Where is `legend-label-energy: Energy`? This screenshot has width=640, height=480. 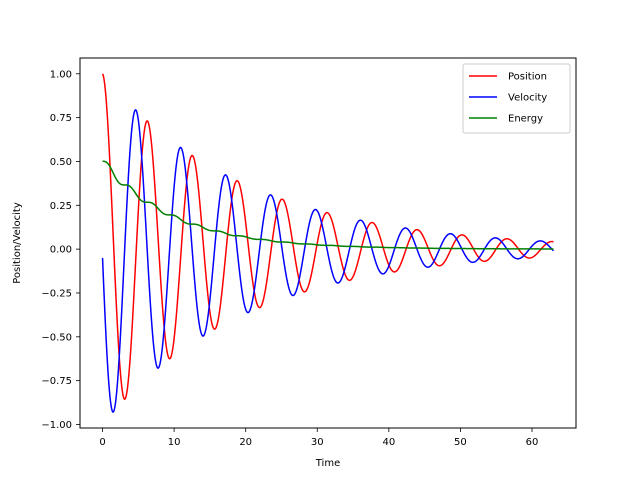
legend-label-energy: Energy is located at coordinates (525, 119).